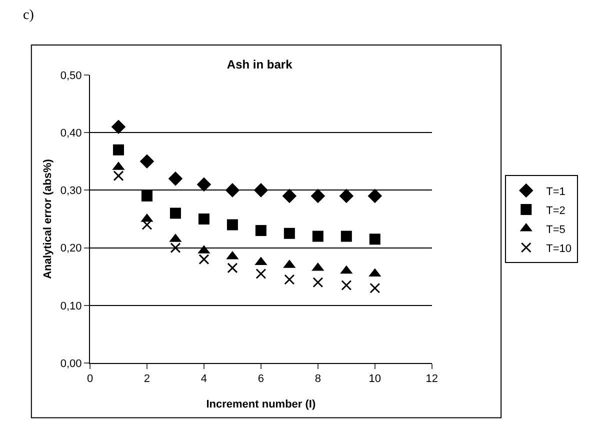  I want to click on y-tick-label: 0,50, so click(71, 76).